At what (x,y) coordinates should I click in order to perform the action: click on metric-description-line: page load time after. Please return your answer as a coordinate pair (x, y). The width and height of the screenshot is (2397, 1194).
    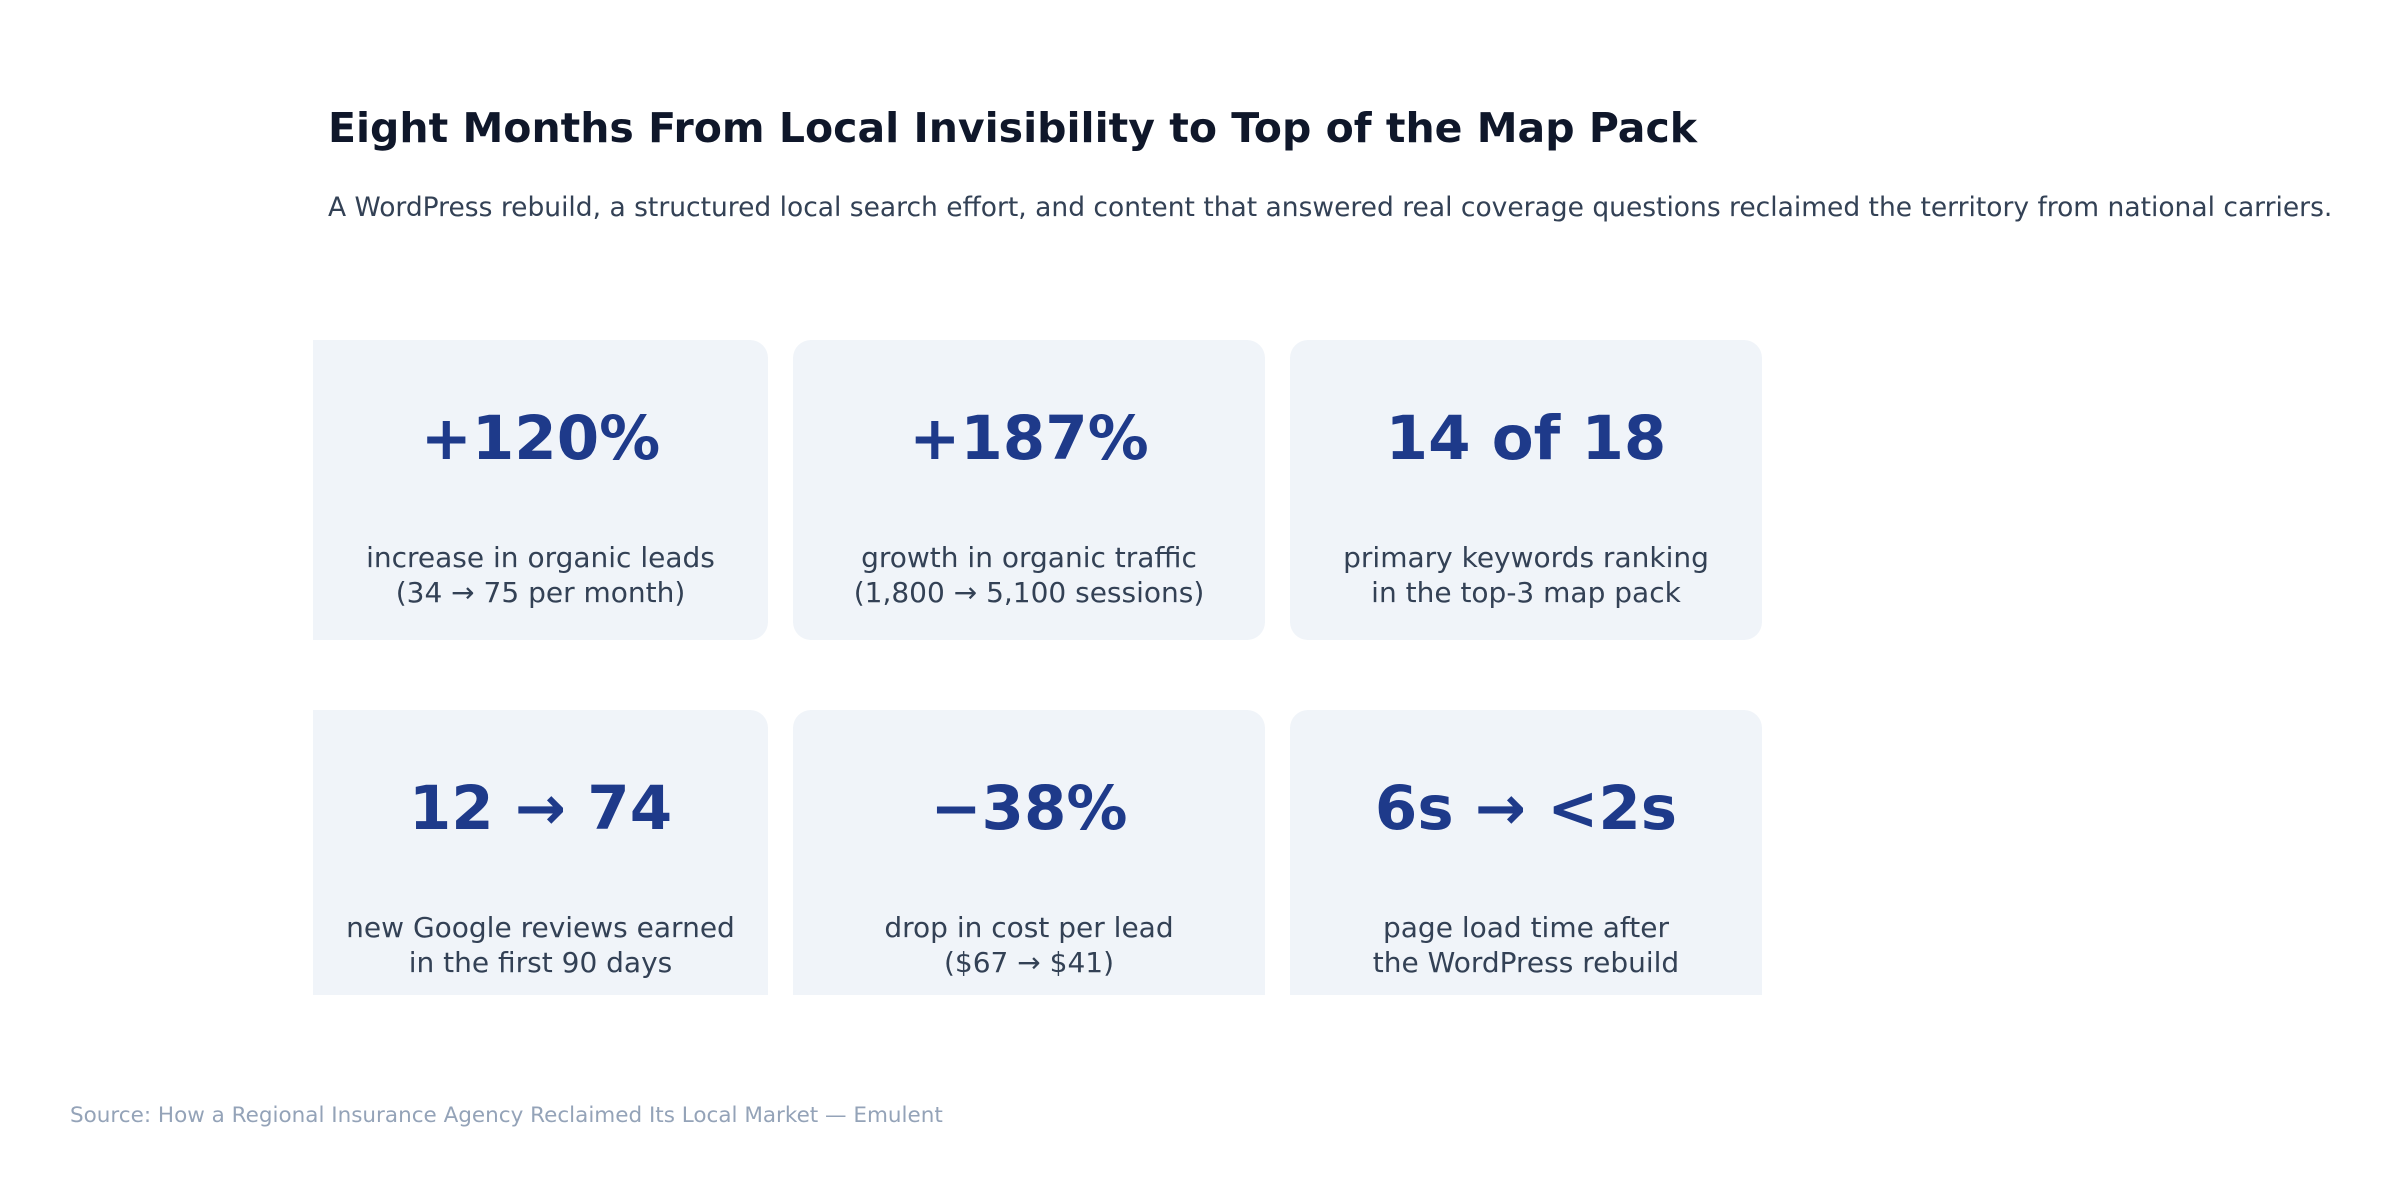
    Looking at the image, I should click on (1526, 927).